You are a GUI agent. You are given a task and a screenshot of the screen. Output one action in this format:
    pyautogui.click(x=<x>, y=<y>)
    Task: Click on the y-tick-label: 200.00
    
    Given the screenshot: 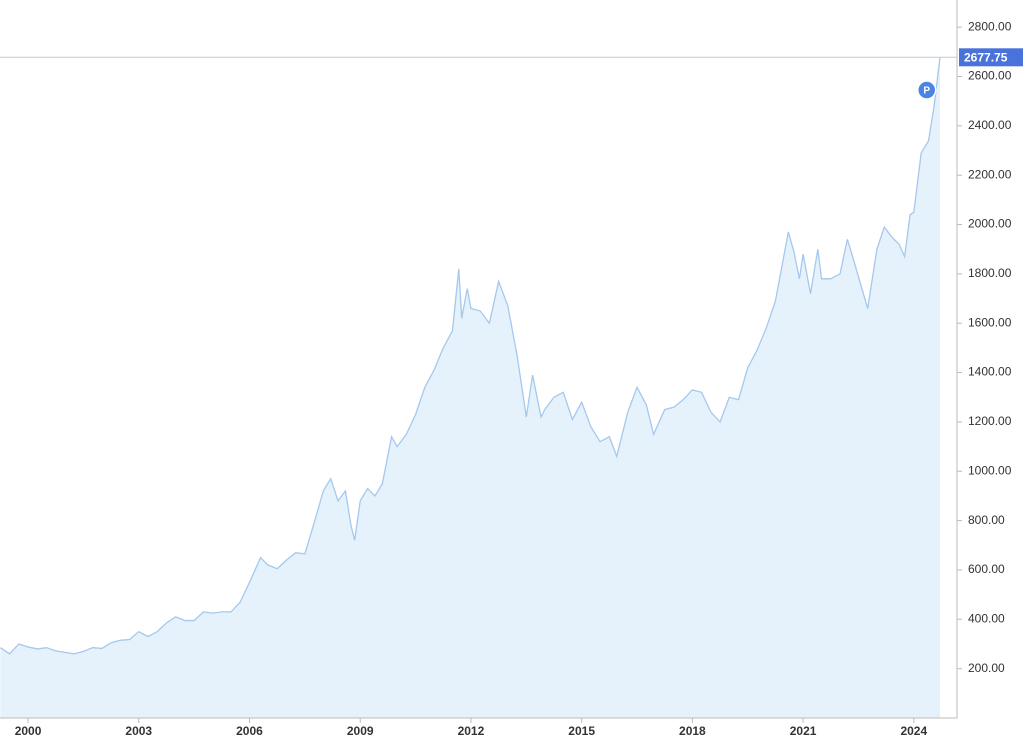 What is the action you would take?
    pyautogui.click(x=986, y=668)
    